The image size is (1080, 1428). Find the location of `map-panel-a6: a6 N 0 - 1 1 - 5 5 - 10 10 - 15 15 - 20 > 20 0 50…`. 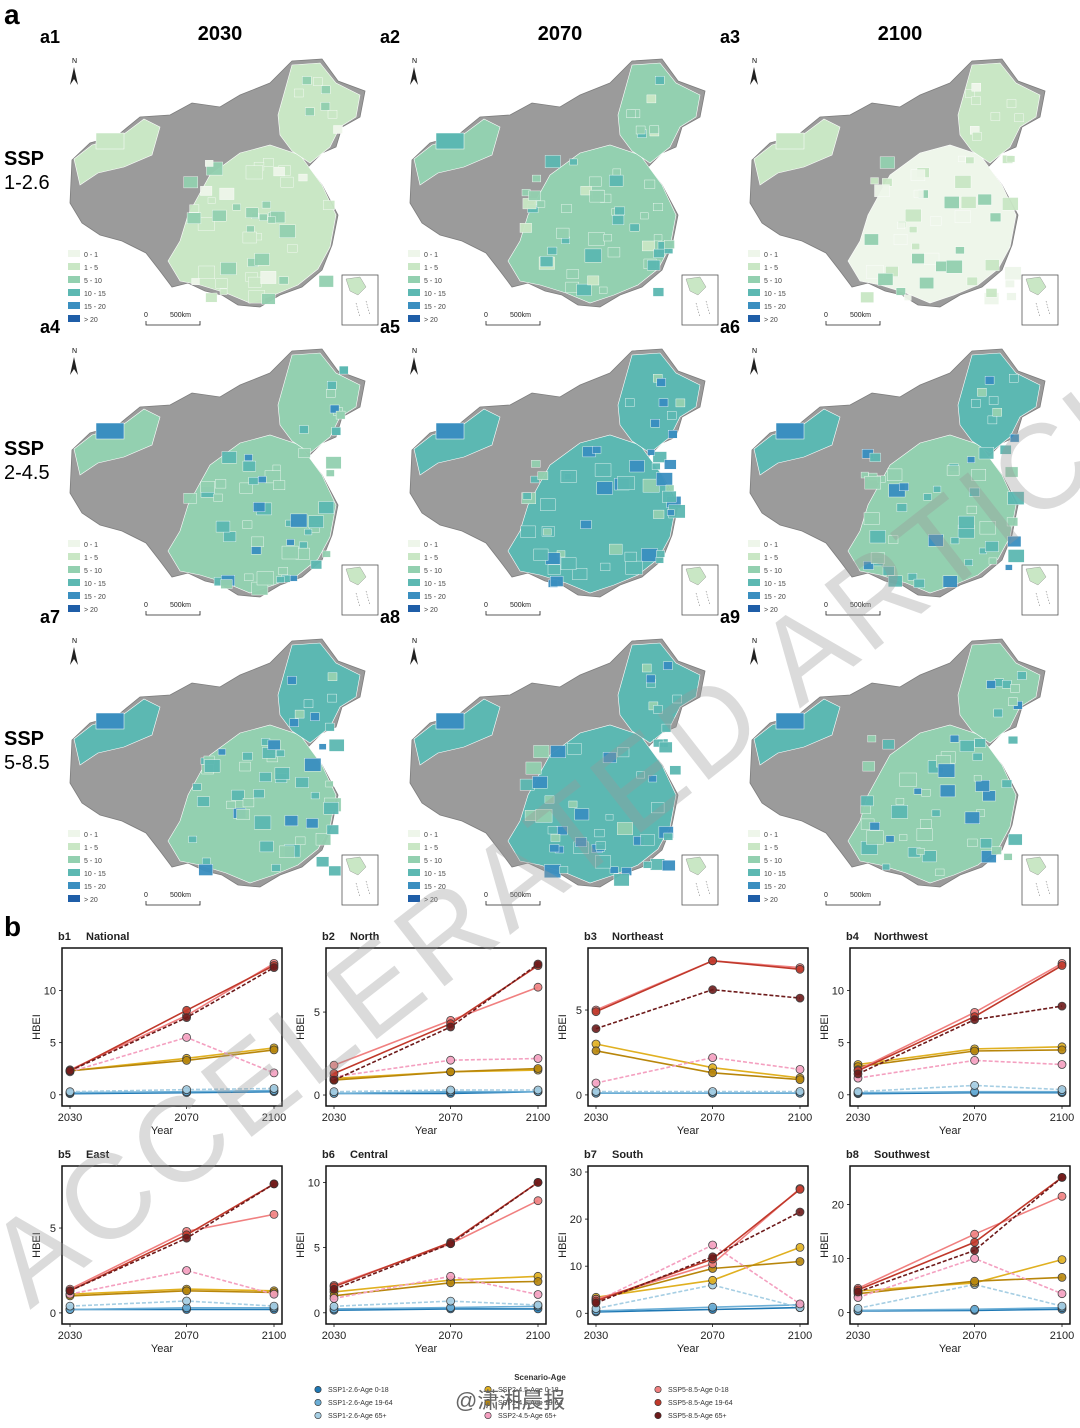

map-panel-a6: a6 N 0 - 1 1 - 5 5 - 10 10 - 15 15 - 20 > 20 0 50… is located at coordinates (889, 466).